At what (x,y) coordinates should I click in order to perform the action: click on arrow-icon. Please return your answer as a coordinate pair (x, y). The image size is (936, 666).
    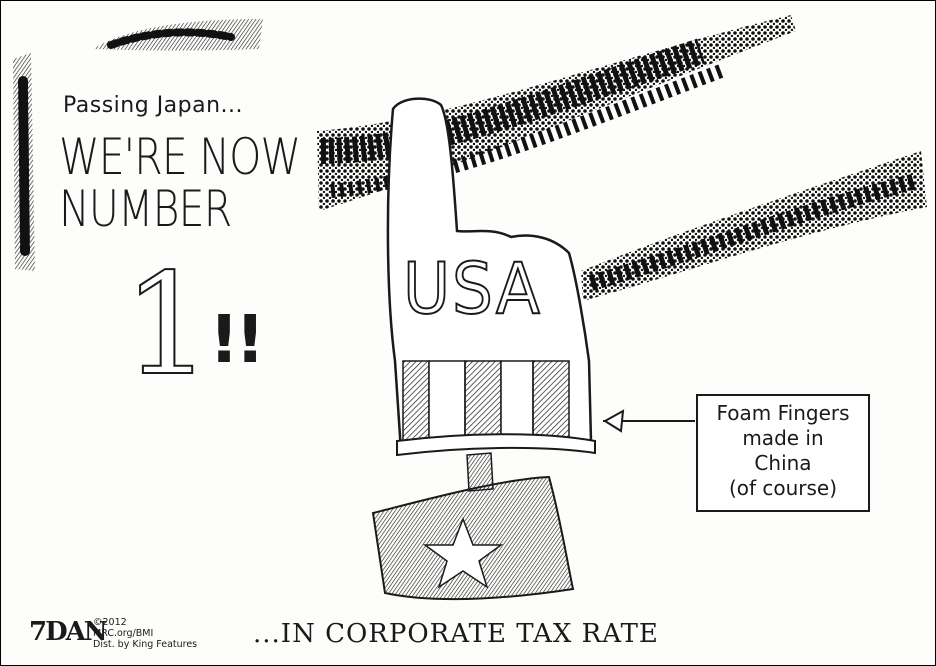
    Looking at the image, I should click on (649, 421).